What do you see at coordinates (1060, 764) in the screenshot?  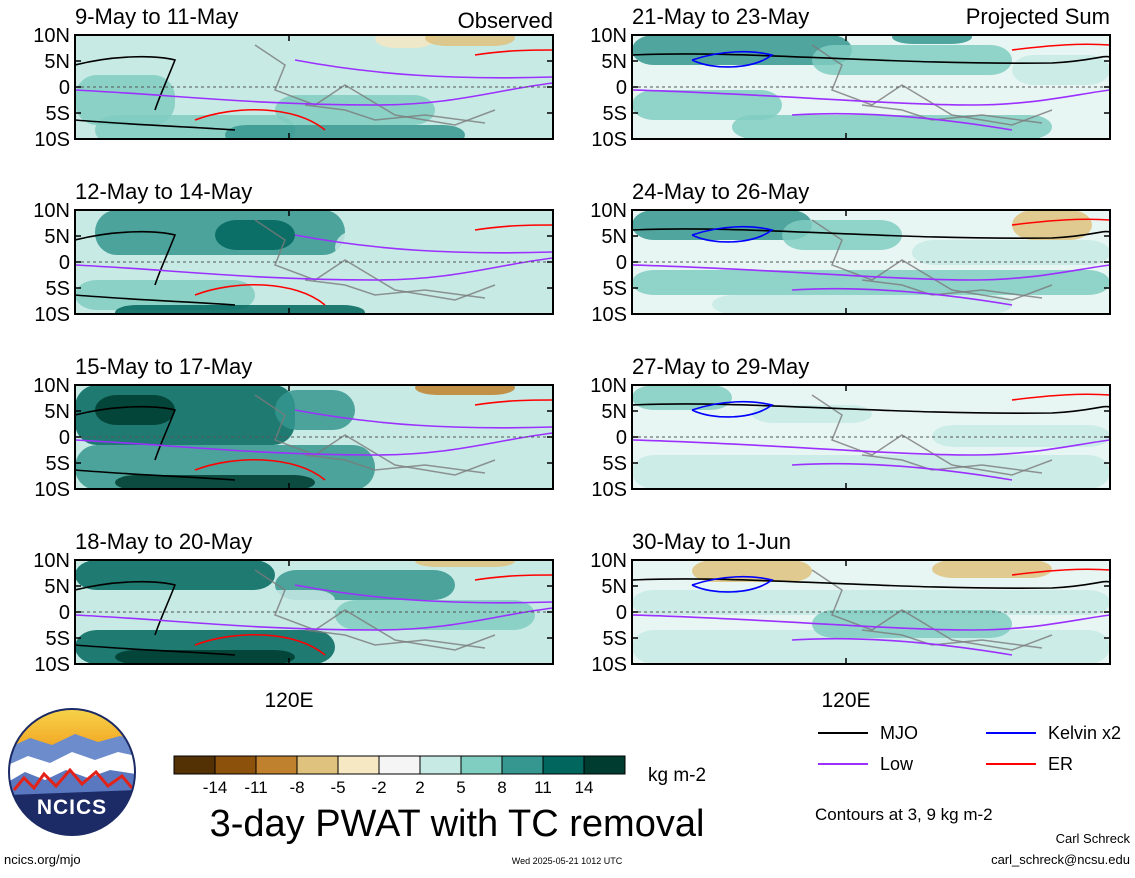 I see `legend-label: ER` at bounding box center [1060, 764].